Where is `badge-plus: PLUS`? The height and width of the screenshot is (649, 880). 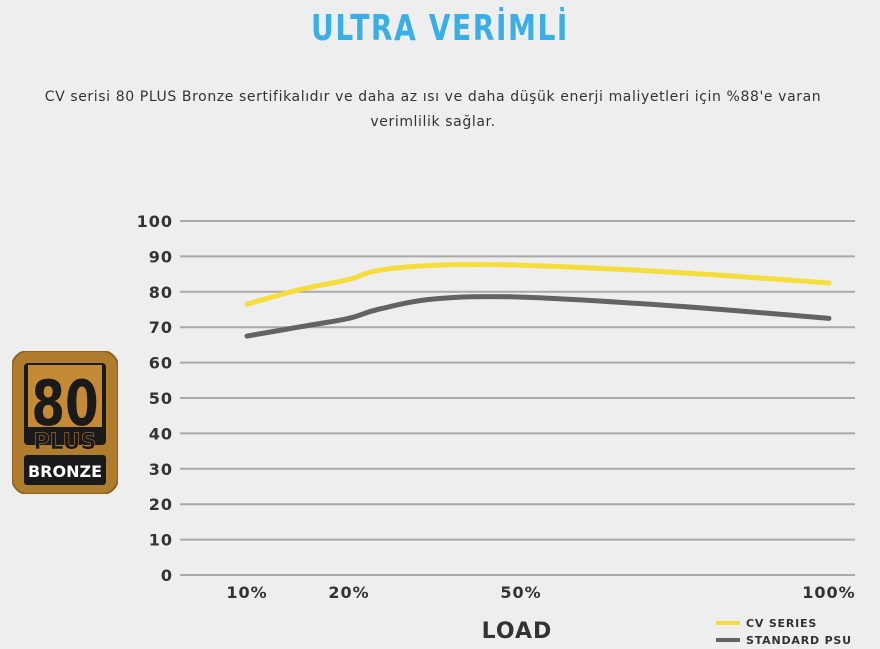 badge-plus: PLUS is located at coordinates (64, 442).